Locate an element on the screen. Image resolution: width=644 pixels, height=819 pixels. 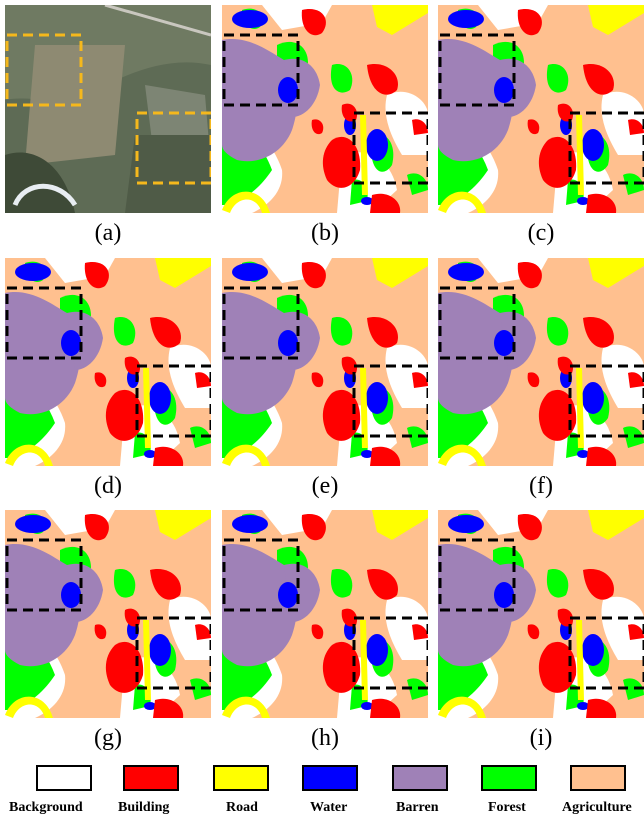
legend-swatch-background is located at coordinates (64, 778).